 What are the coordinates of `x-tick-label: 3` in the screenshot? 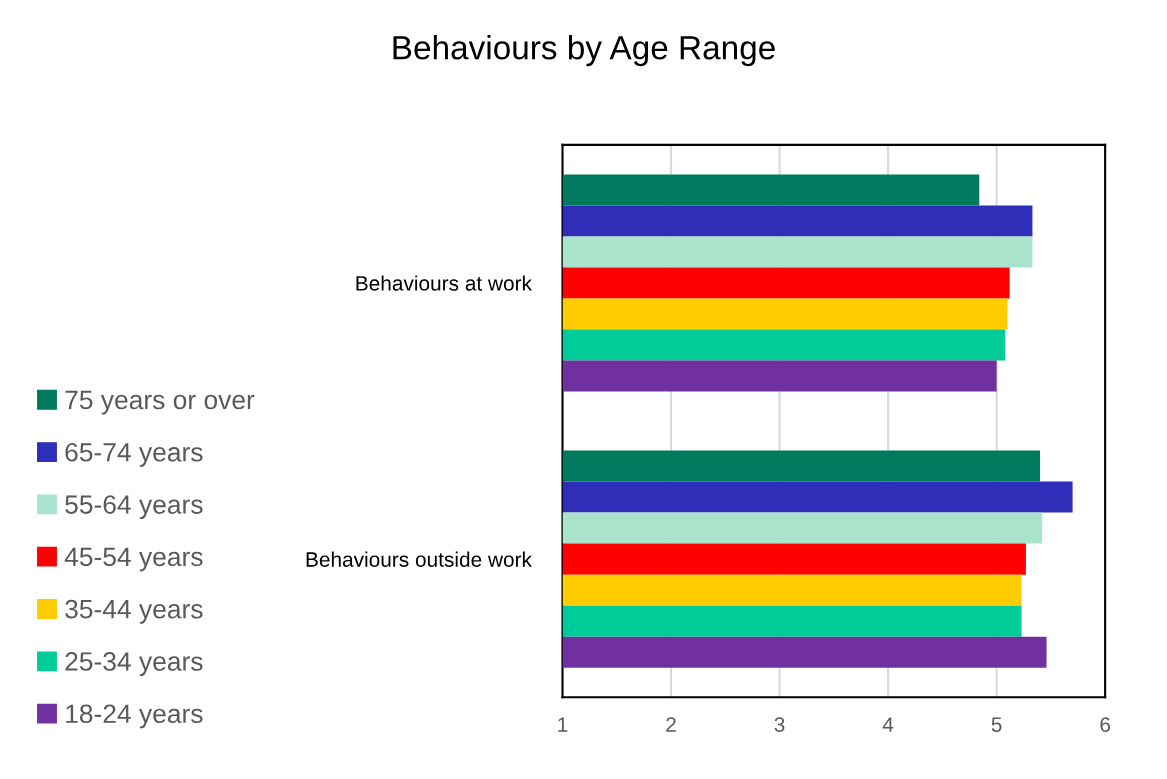 It's located at (779, 724).